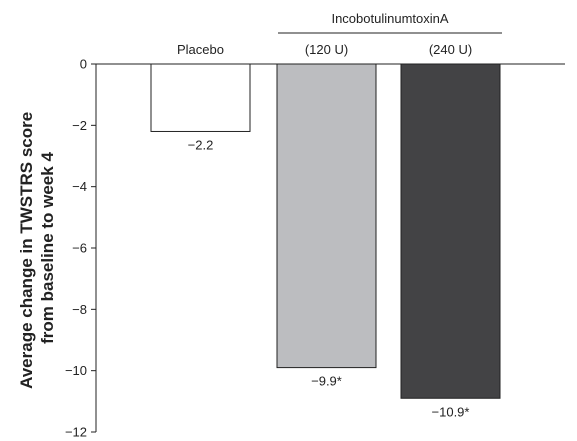  Describe the element at coordinates (201, 144) in the screenshot. I see `data-label: −2.2` at that location.